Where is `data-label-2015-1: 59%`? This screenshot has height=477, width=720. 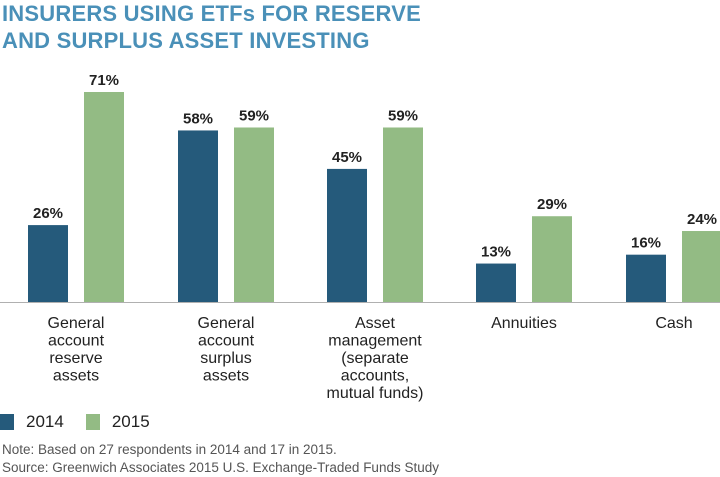 data-label-2015-1: 59% is located at coordinates (254, 115).